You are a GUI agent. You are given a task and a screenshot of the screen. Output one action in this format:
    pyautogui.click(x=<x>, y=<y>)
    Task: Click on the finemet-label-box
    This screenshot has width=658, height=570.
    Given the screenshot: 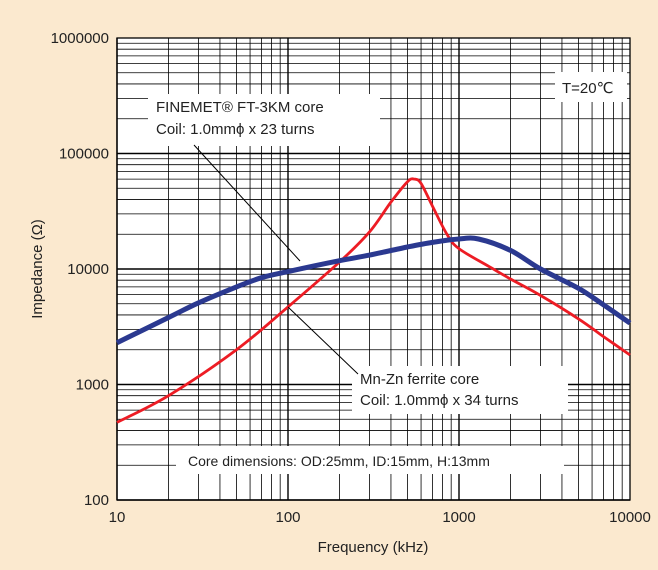 What is the action you would take?
    pyautogui.click(x=264, y=120)
    